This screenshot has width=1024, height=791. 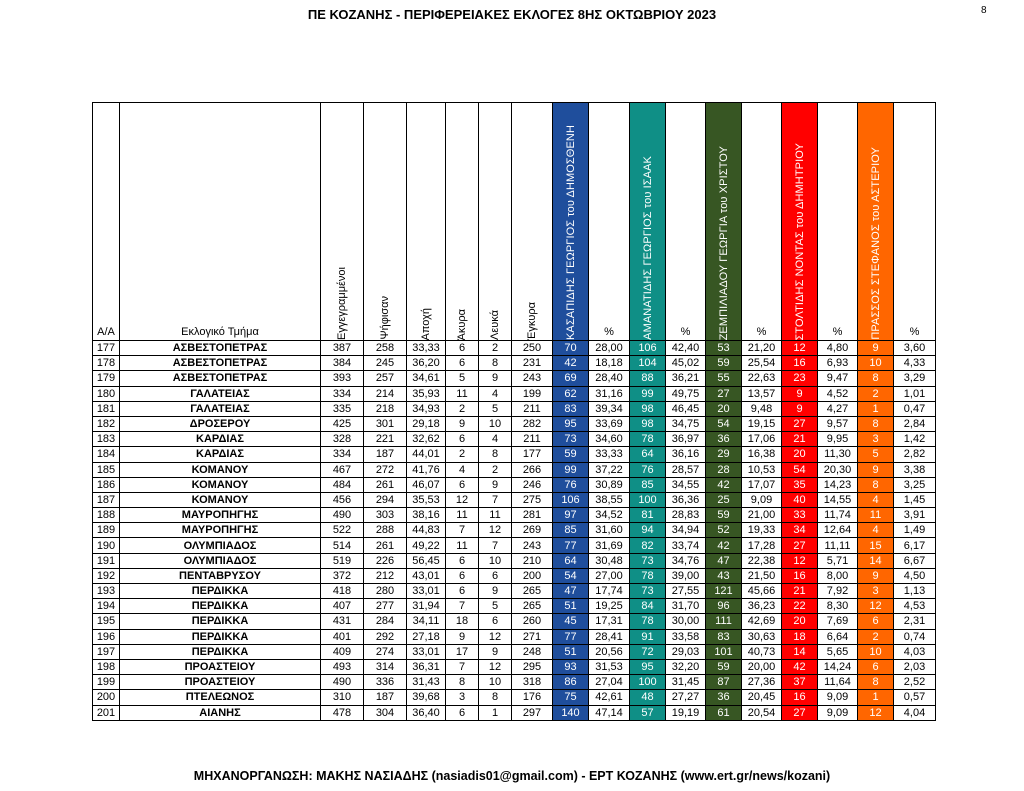 What do you see at coordinates (532, 500) in the screenshot?
I see `valid-cell: 275` at bounding box center [532, 500].